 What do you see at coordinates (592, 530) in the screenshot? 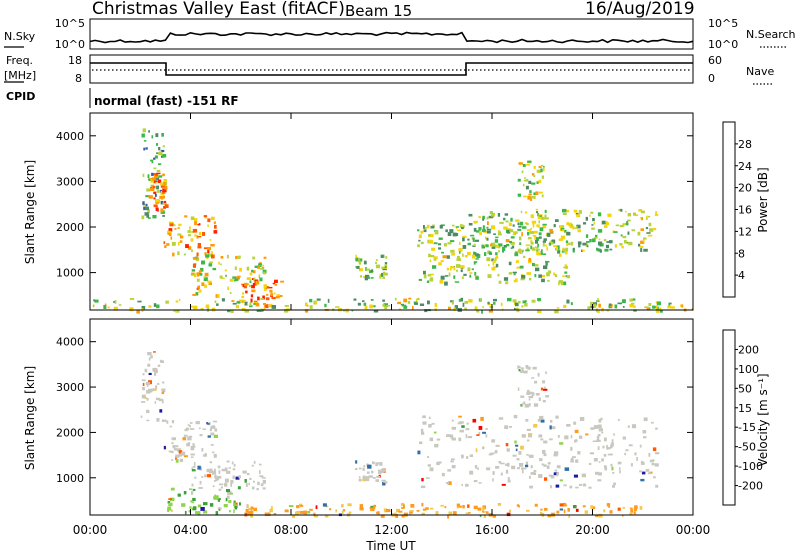
I see `x-tick-label: 20:00` at bounding box center [592, 530].